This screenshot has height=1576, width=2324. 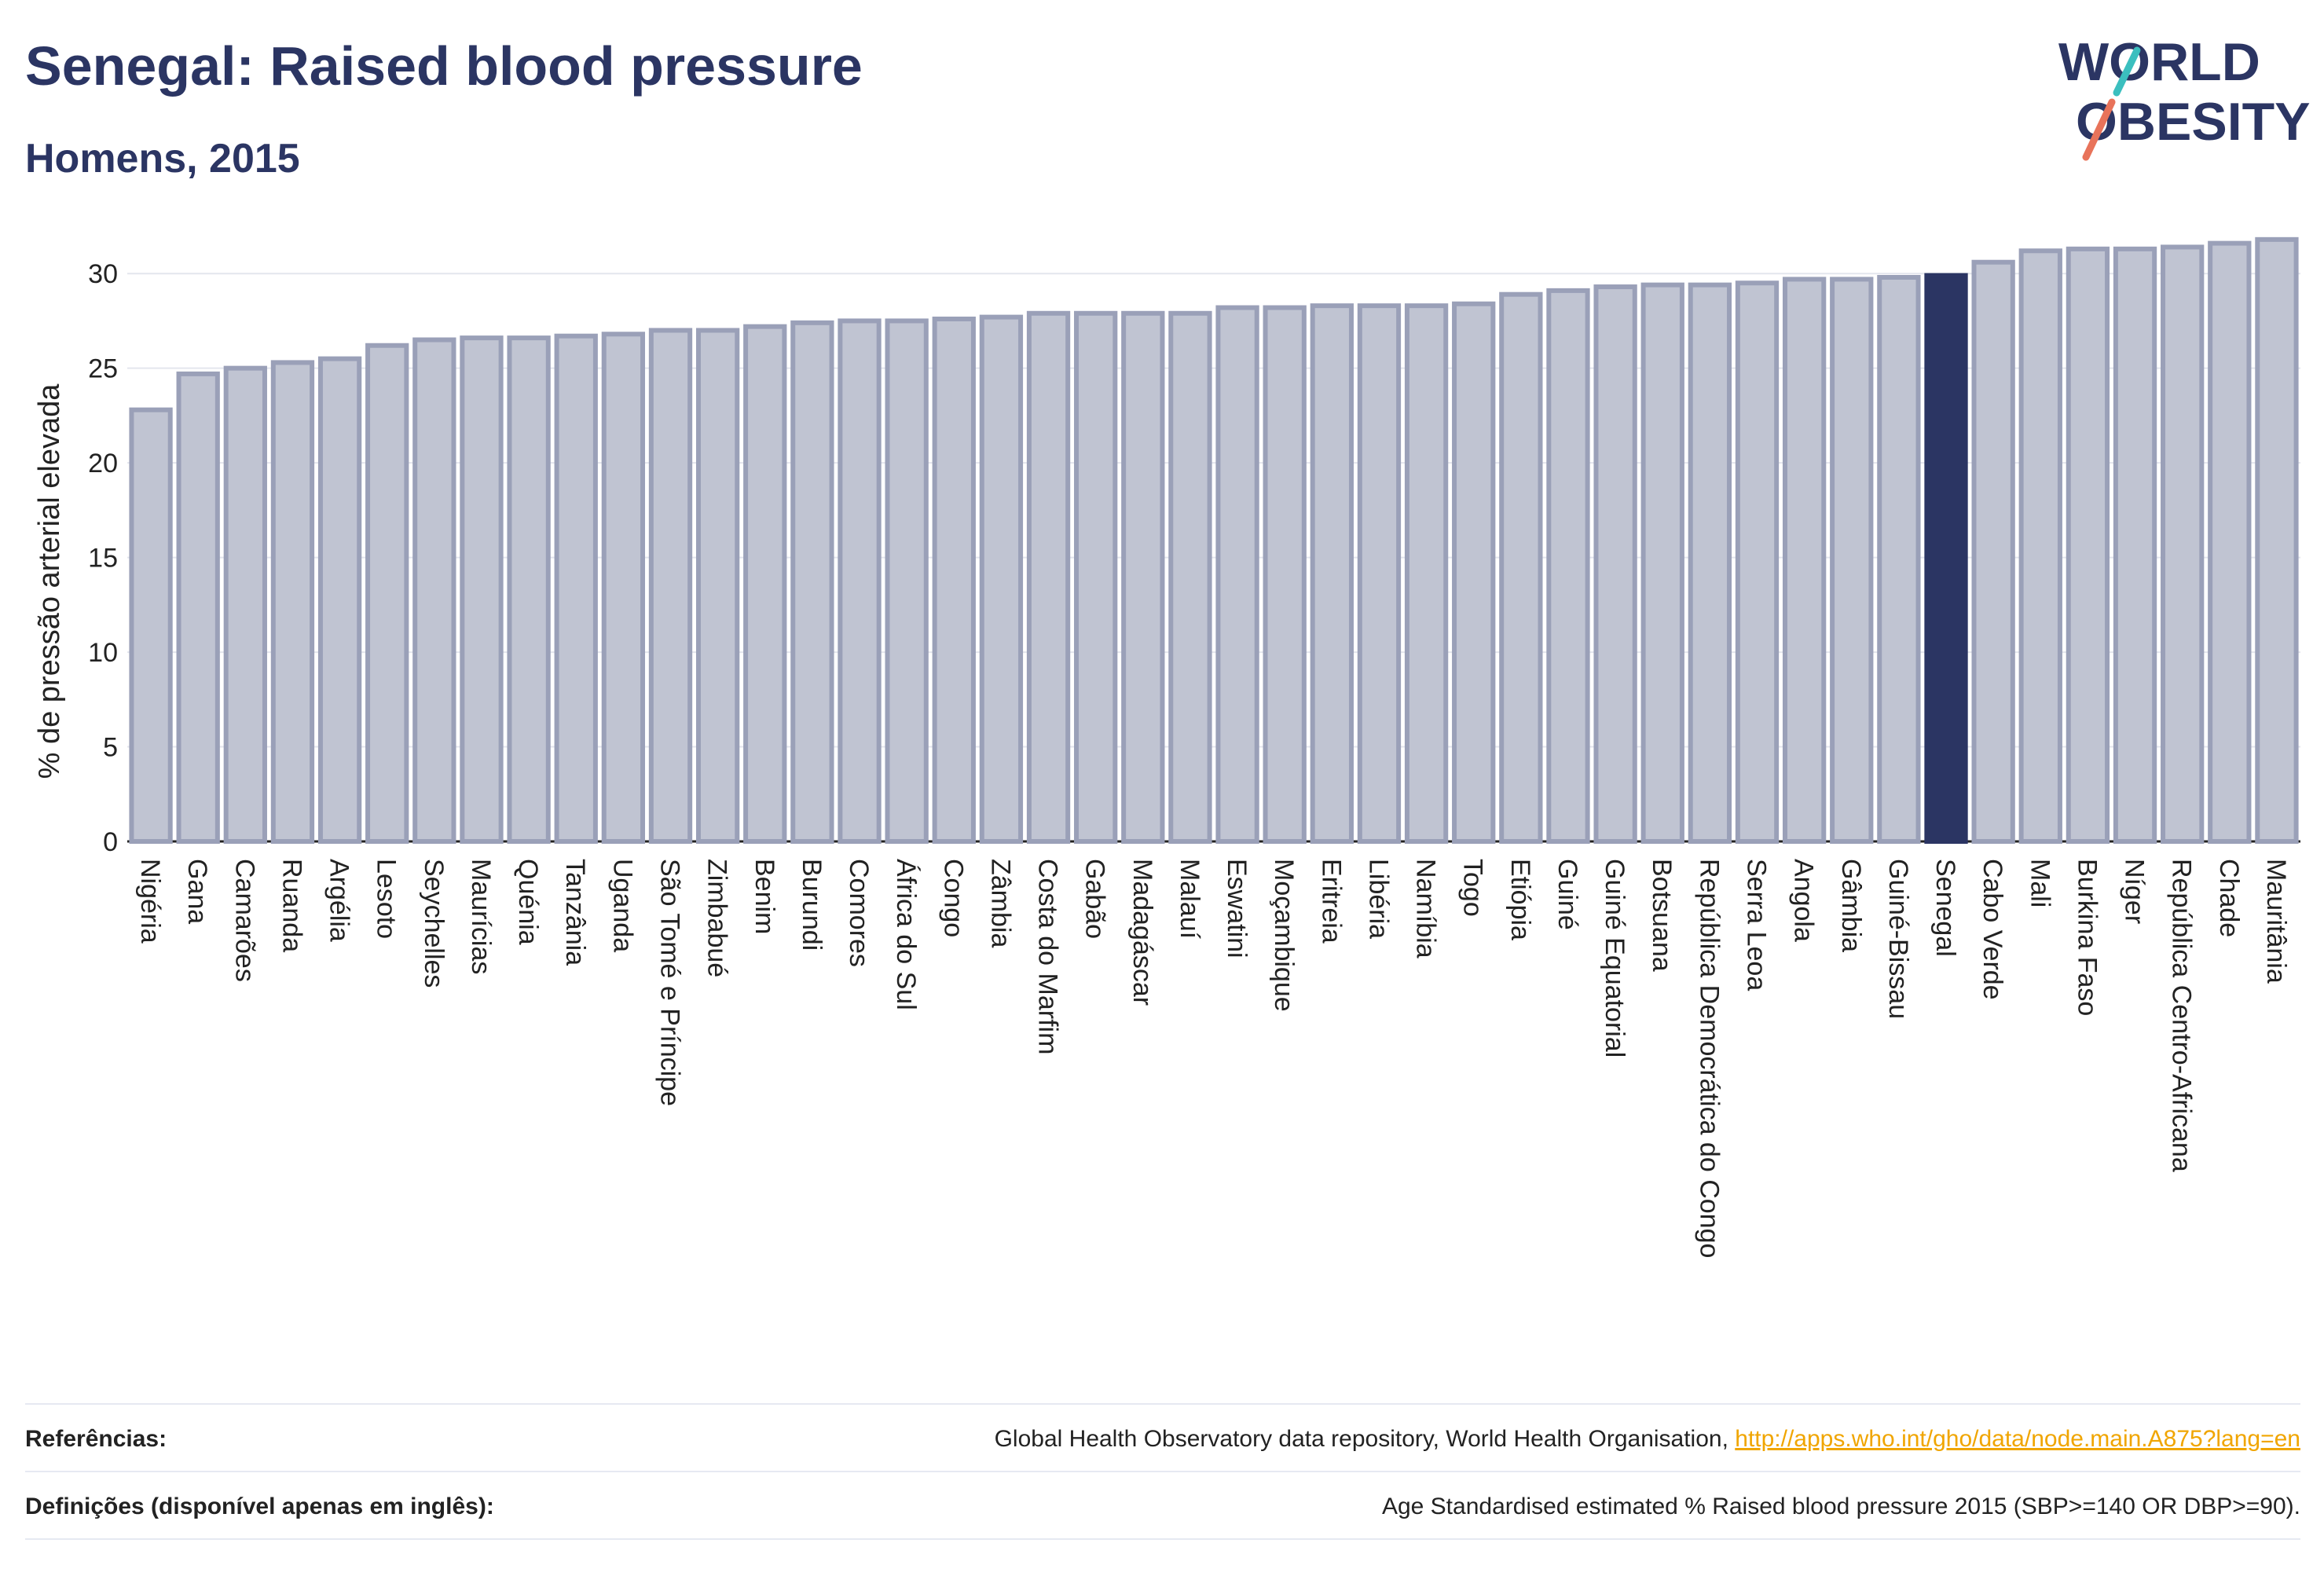 What do you see at coordinates (1473, 888) in the screenshot?
I see `x-tick-label: Togo` at bounding box center [1473, 888].